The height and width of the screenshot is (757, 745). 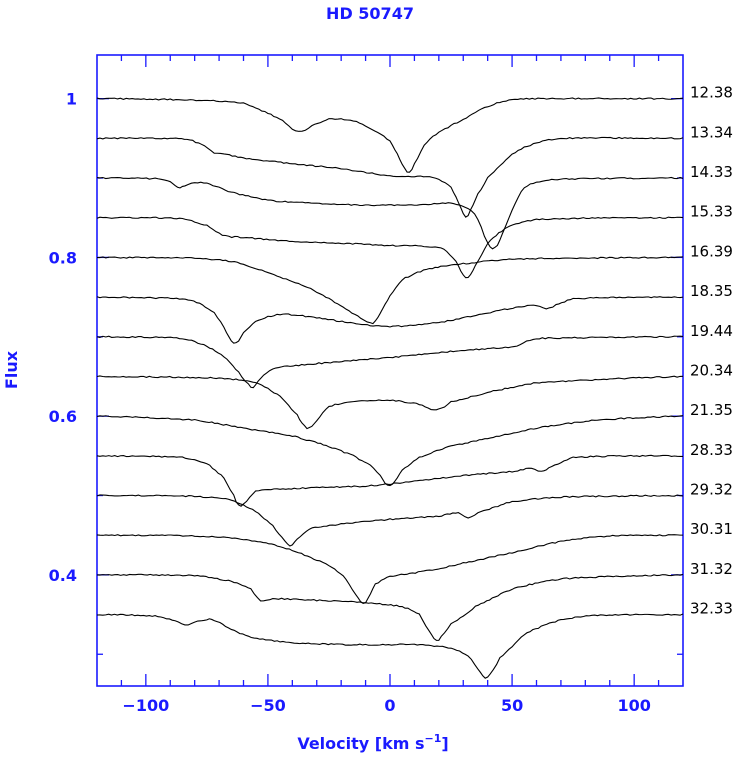 I want to click on epoch-label: 32.33, so click(x=711, y=609).